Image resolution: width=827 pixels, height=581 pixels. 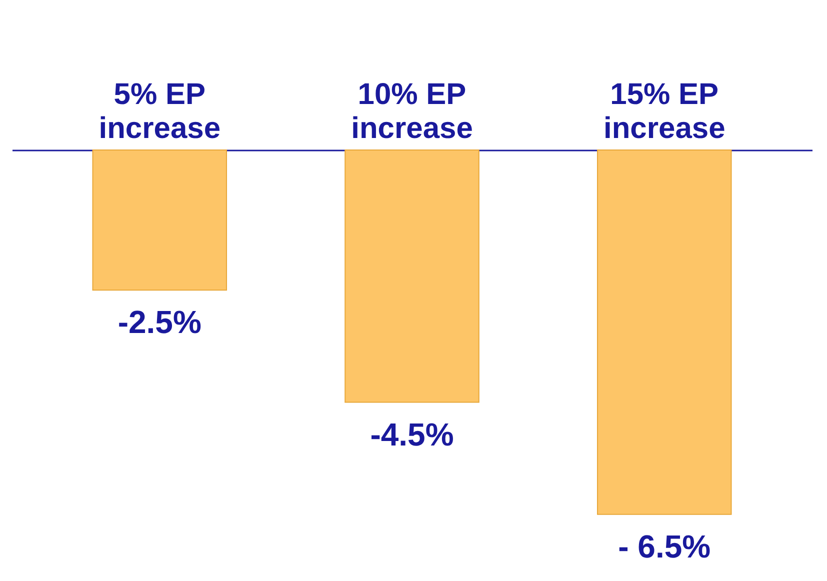 What do you see at coordinates (664, 546) in the screenshot?
I see `data-label: - 6.5%` at bounding box center [664, 546].